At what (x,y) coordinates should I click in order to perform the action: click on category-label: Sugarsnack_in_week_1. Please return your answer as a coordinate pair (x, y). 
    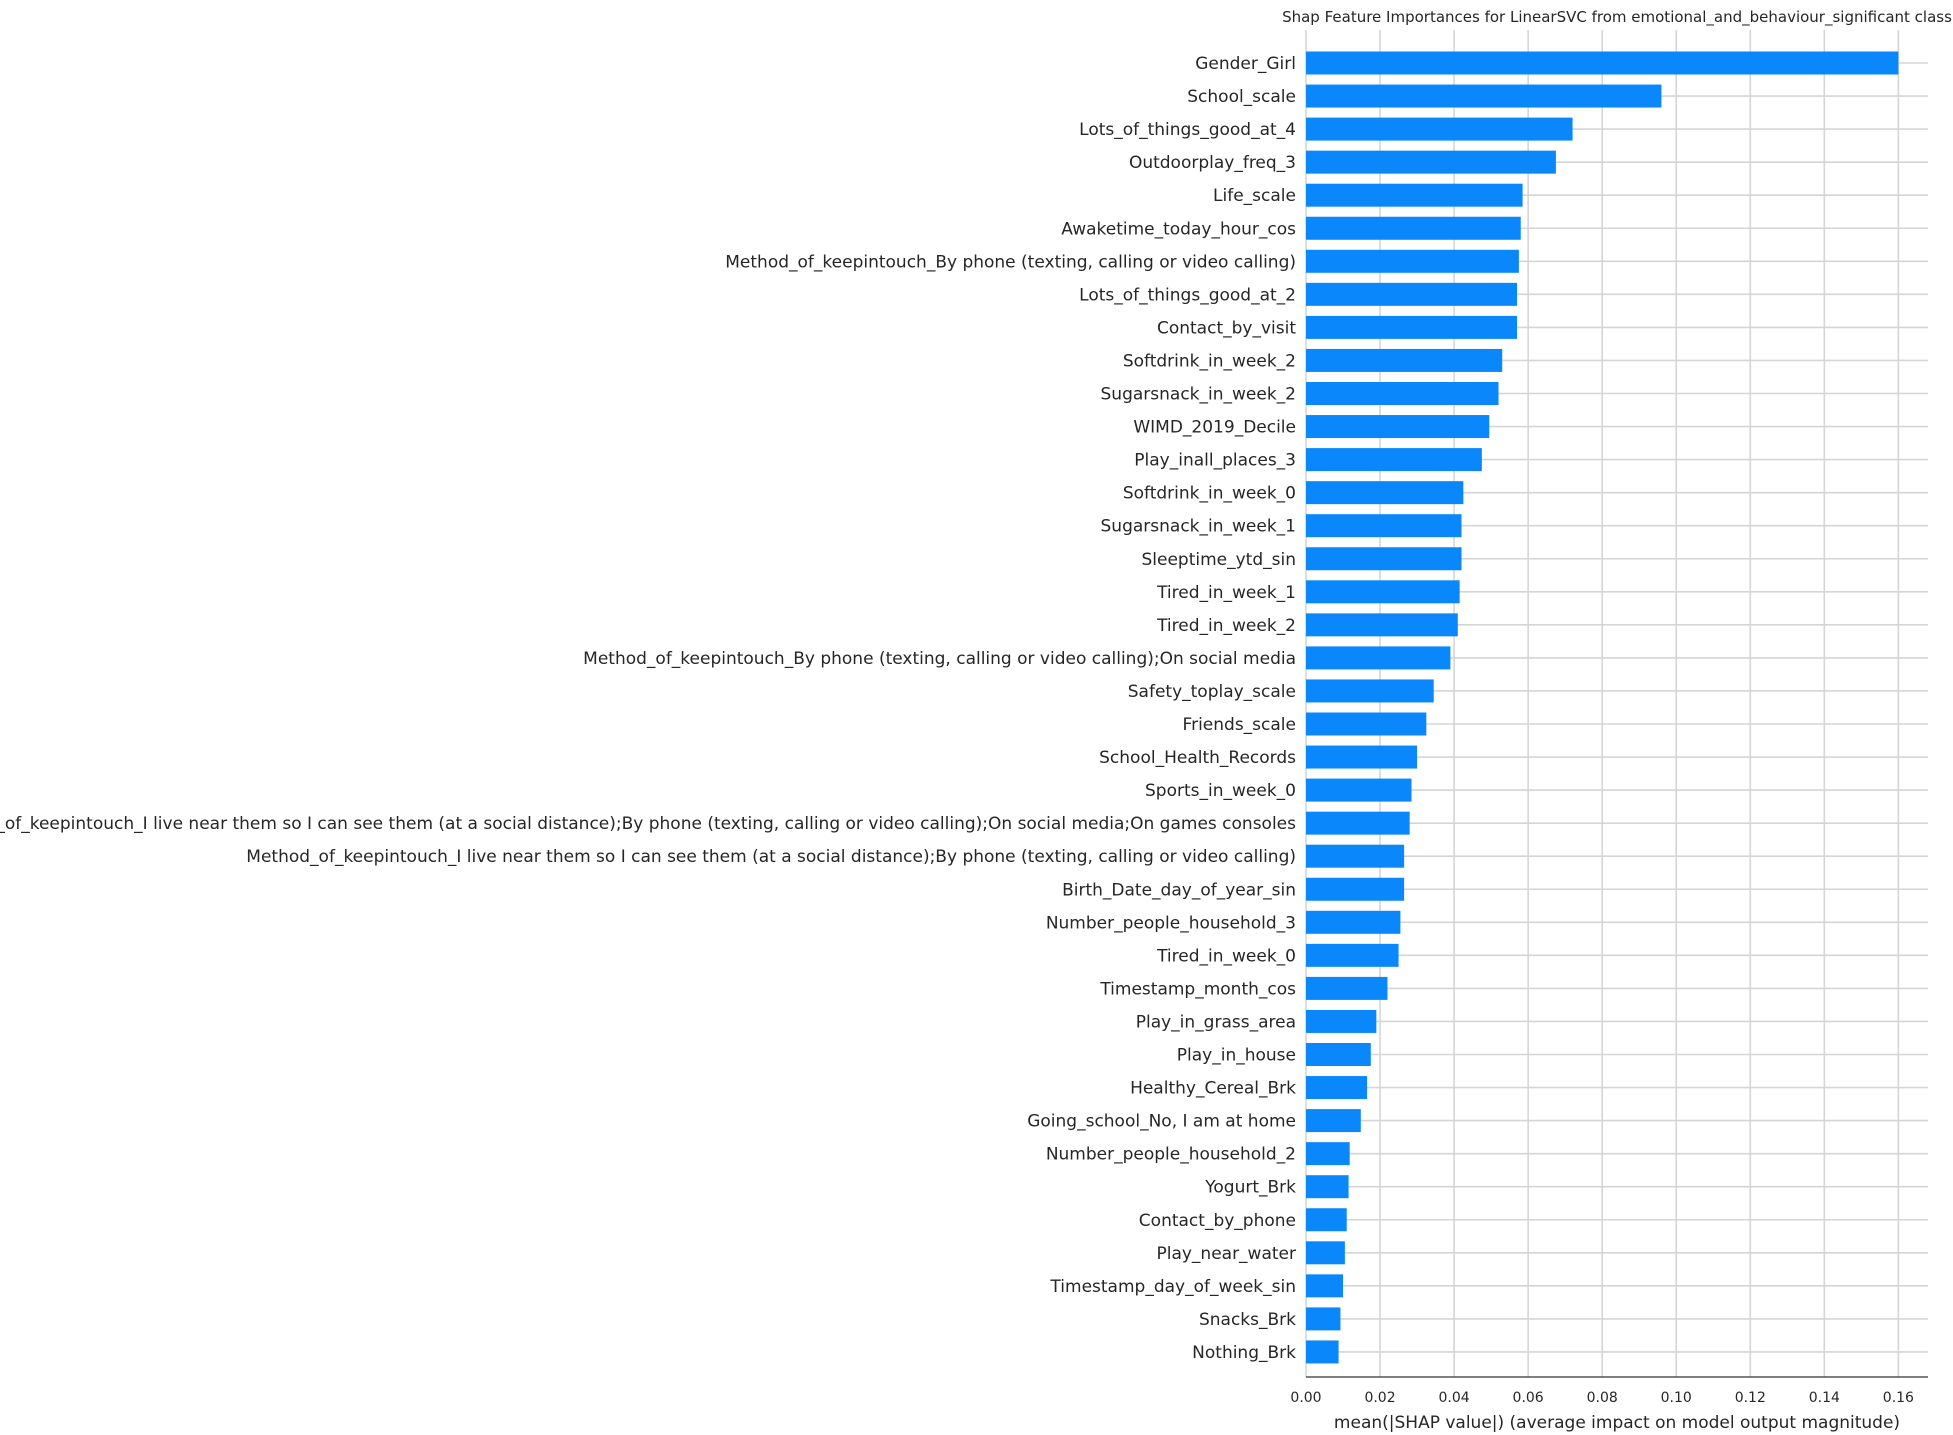
    Looking at the image, I should click on (1198, 527).